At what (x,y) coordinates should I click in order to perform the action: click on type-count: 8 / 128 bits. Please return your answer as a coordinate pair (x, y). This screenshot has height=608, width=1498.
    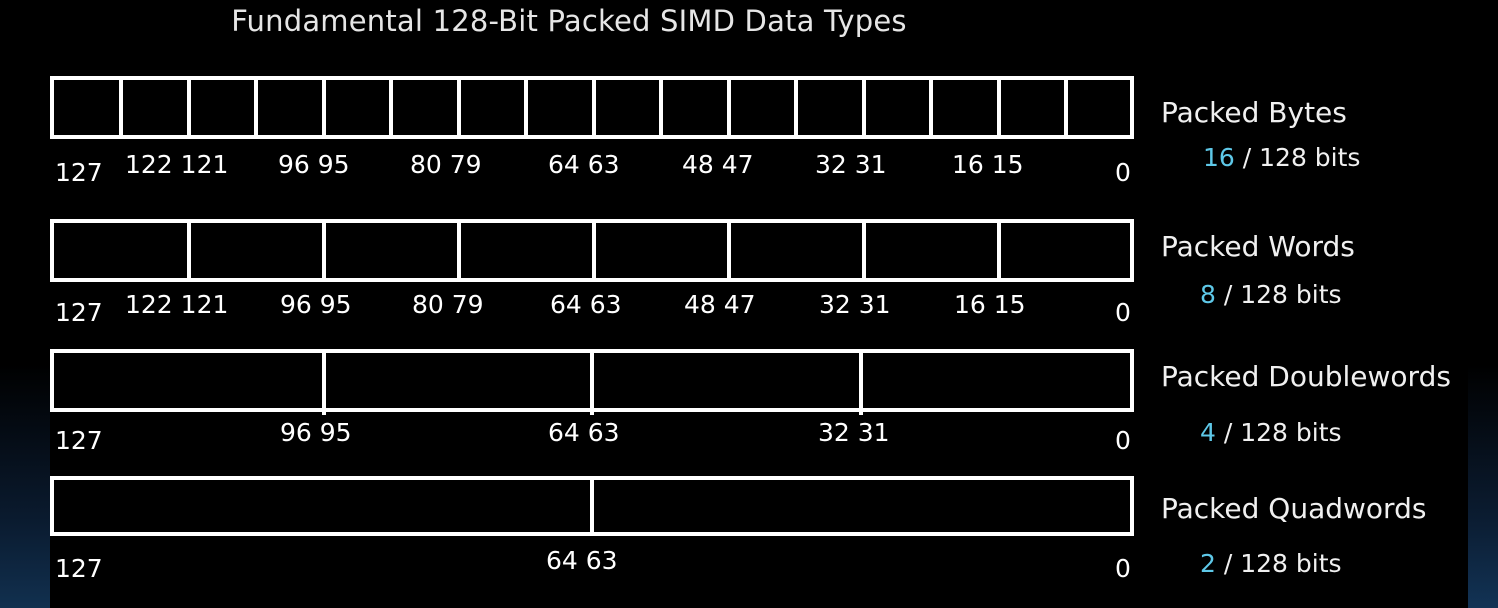
    Looking at the image, I should click on (1271, 294).